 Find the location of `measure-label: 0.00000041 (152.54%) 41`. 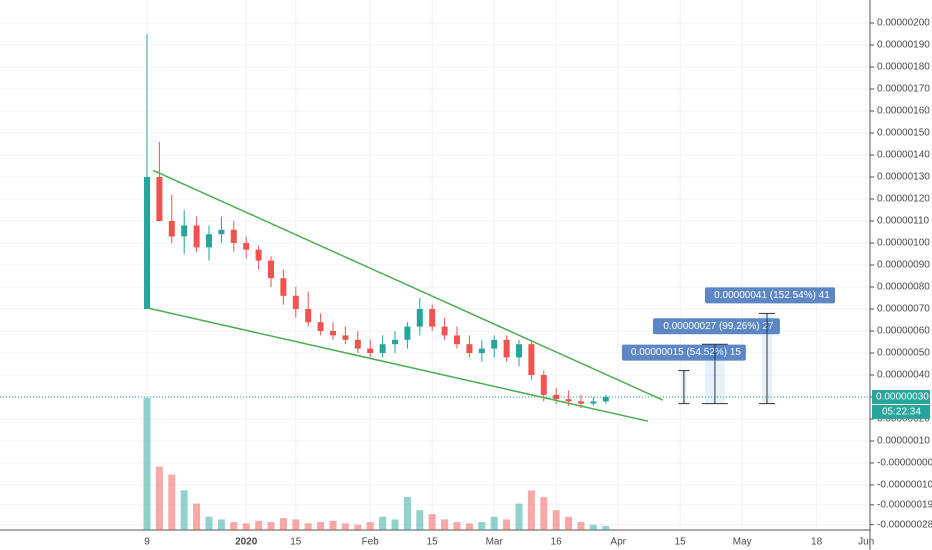

measure-label: 0.00000041 (152.54%) 41 is located at coordinates (772, 295).